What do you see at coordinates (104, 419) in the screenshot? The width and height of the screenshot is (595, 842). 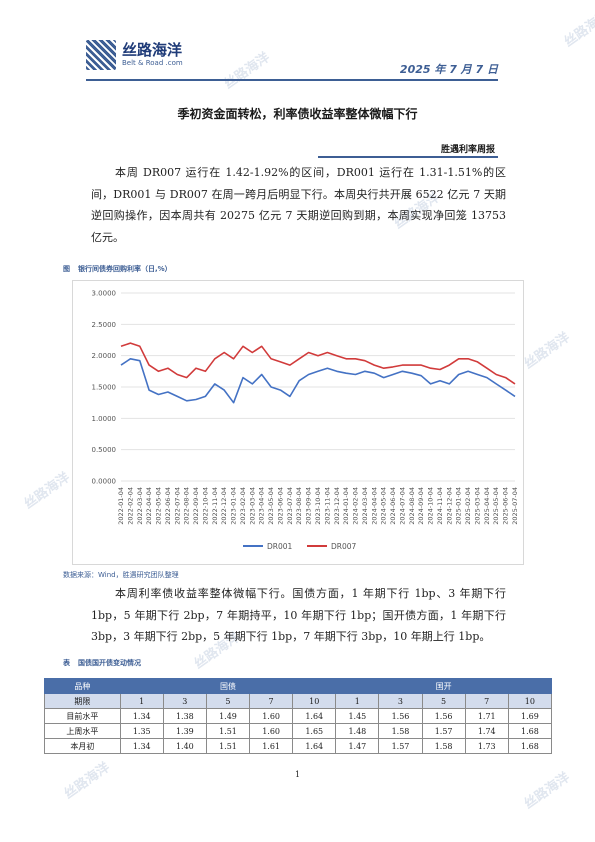 I see `y-tick-label: 1.0000` at bounding box center [104, 419].